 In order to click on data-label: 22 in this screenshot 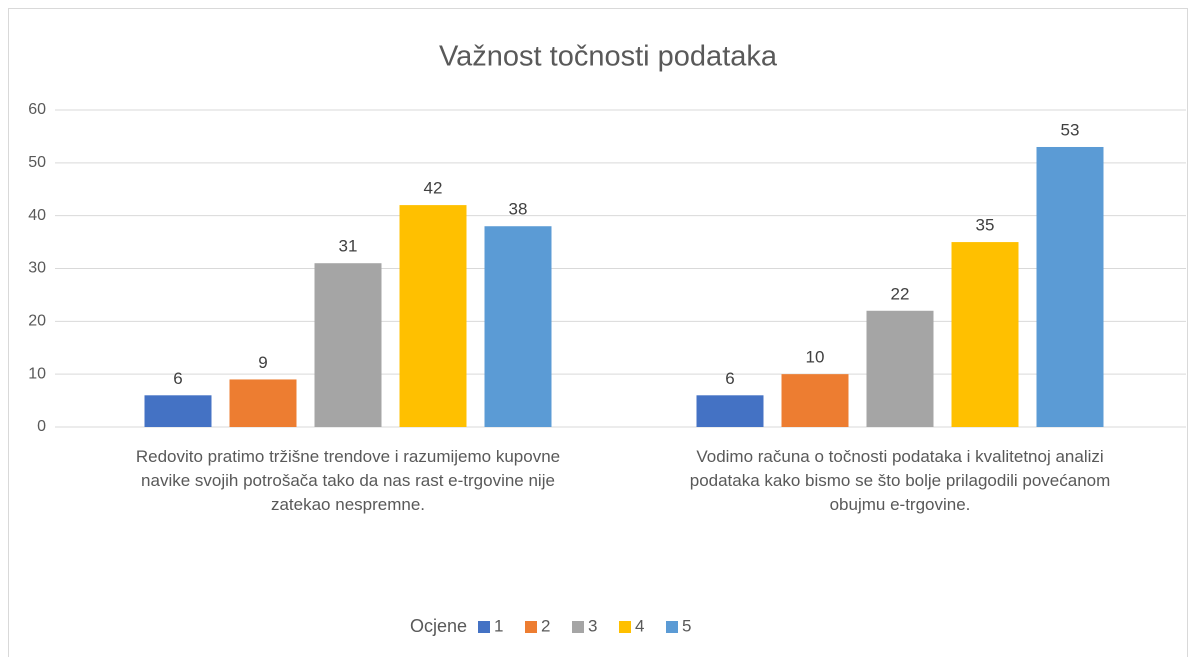, I will do `click(900, 293)`.